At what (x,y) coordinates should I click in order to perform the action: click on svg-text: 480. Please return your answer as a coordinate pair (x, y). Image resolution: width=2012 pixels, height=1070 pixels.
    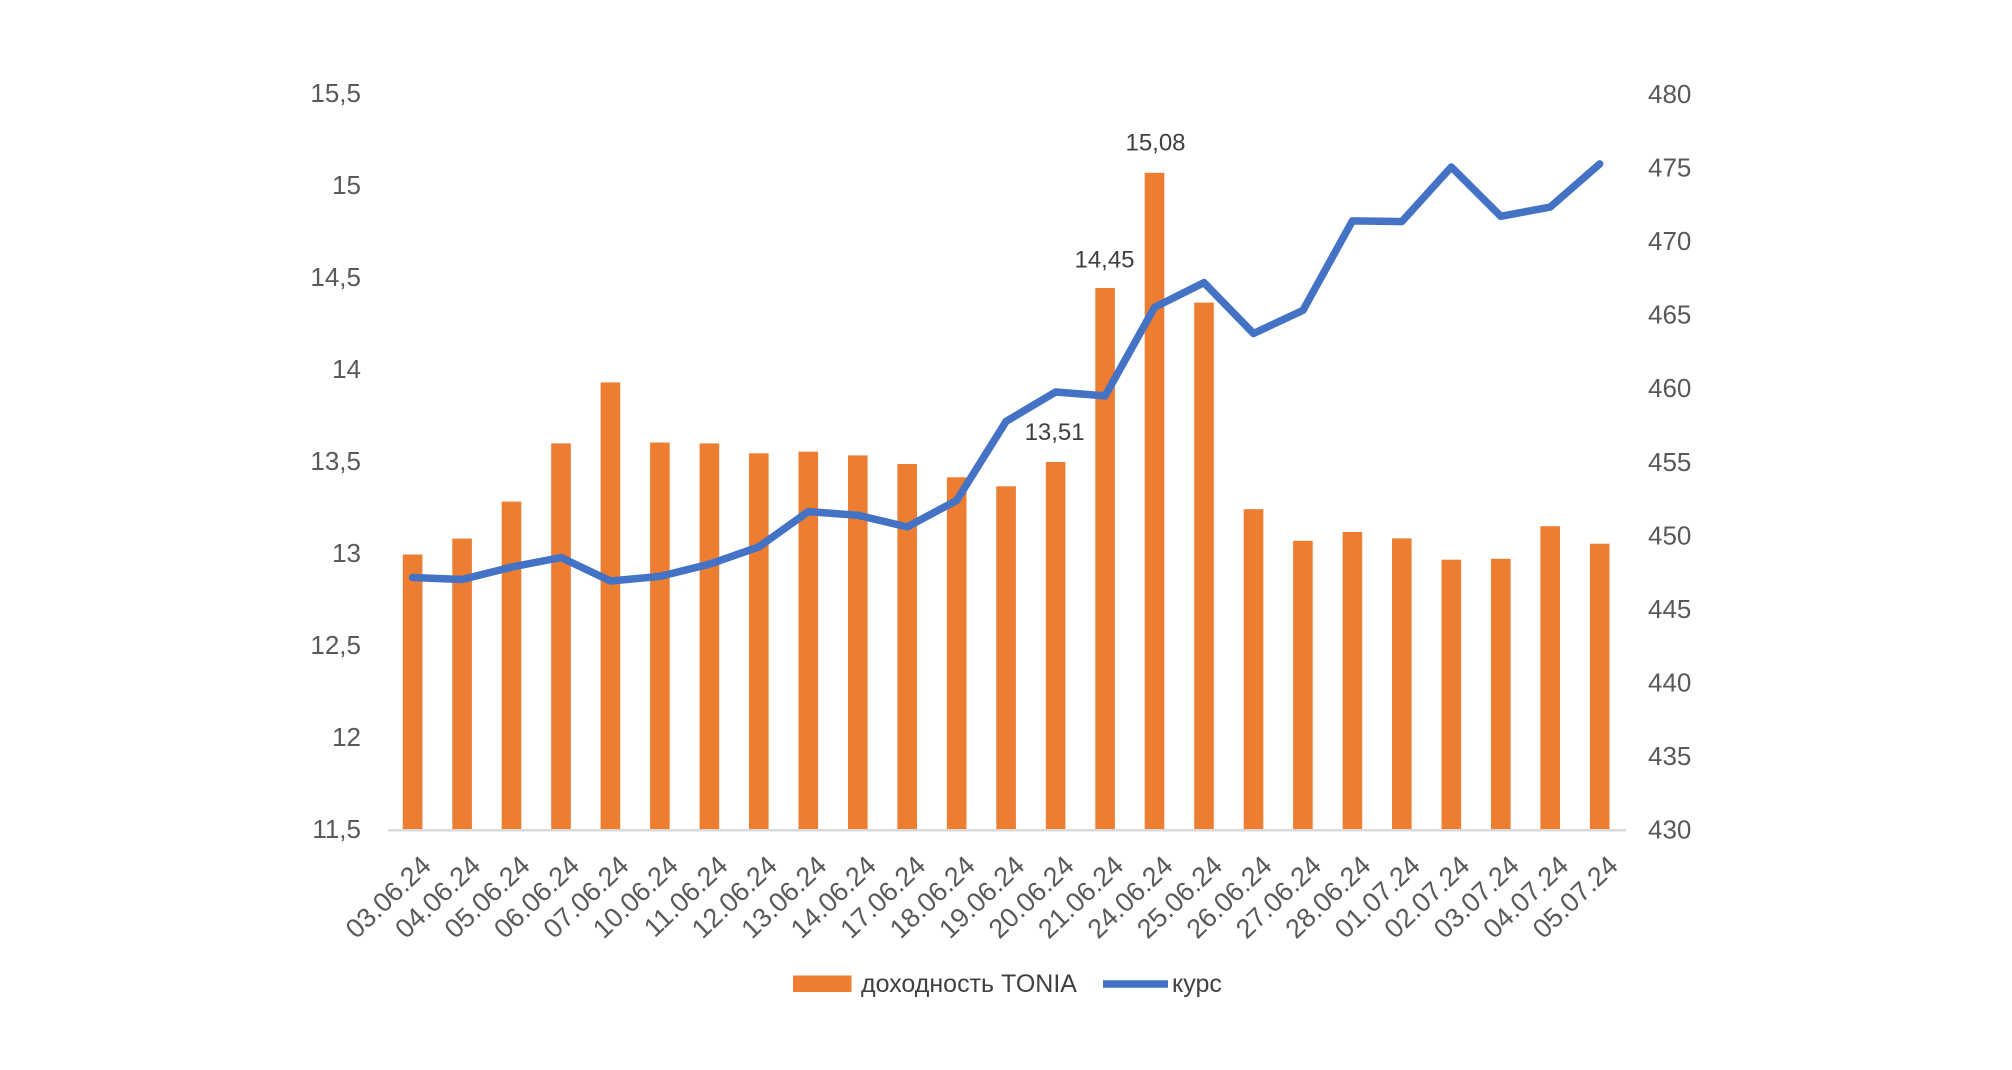
    Looking at the image, I should click on (1669, 94).